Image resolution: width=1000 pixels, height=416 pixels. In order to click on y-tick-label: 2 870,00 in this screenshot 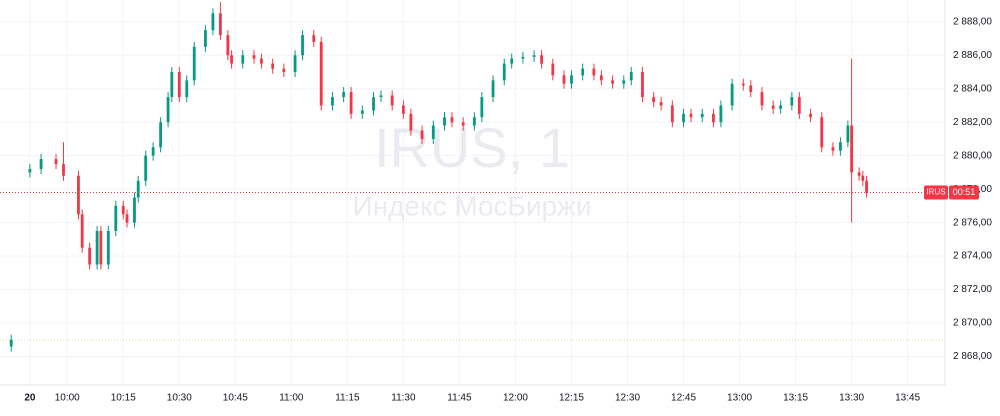, I will do `click(972, 323)`.